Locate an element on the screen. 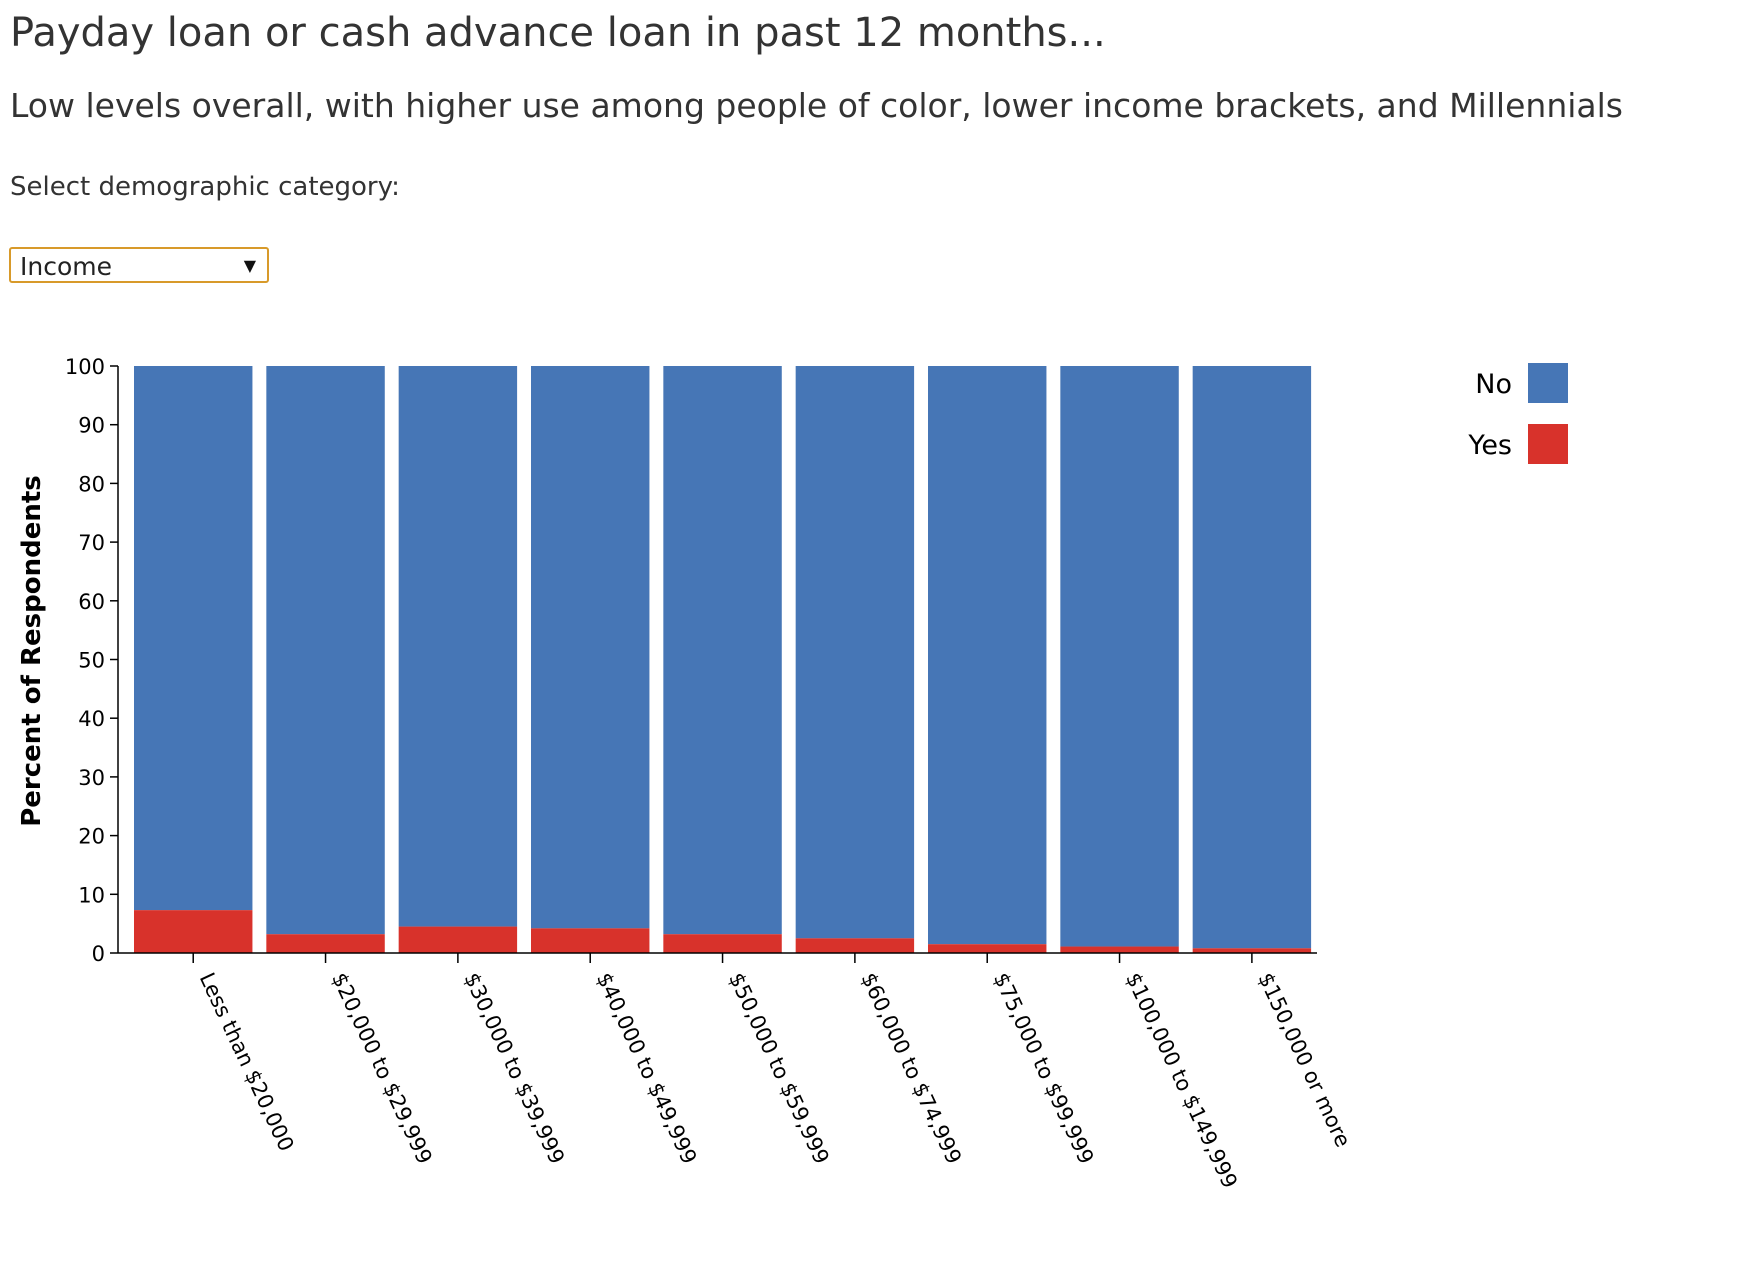 This screenshot has height=1270, width=1742. x-tick-label: Less than $20,000 is located at coordinates (247, 1062).